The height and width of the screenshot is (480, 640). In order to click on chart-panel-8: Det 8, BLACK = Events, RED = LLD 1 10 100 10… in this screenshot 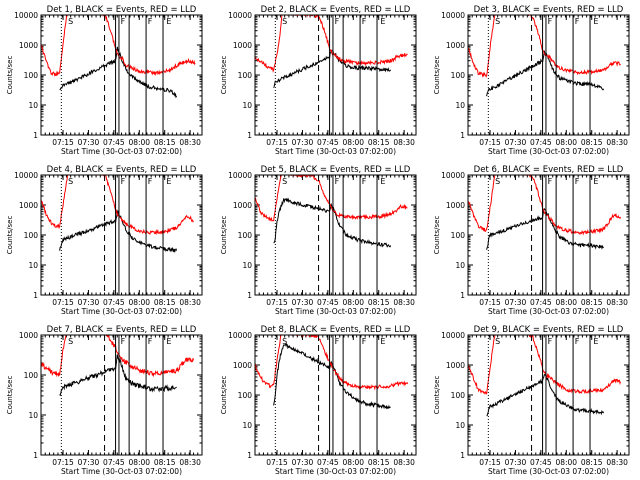, I will do `click(318, 400)`.